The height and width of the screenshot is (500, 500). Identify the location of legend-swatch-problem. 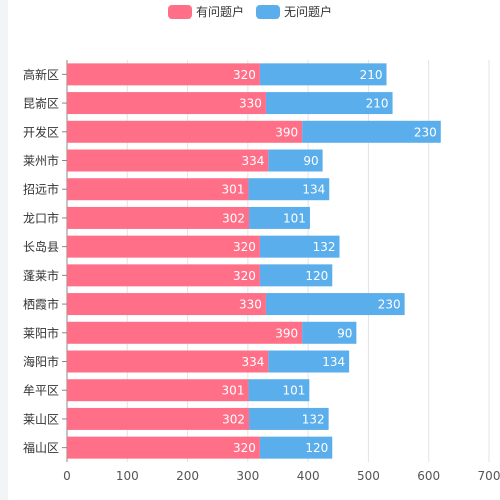
(179, 11).